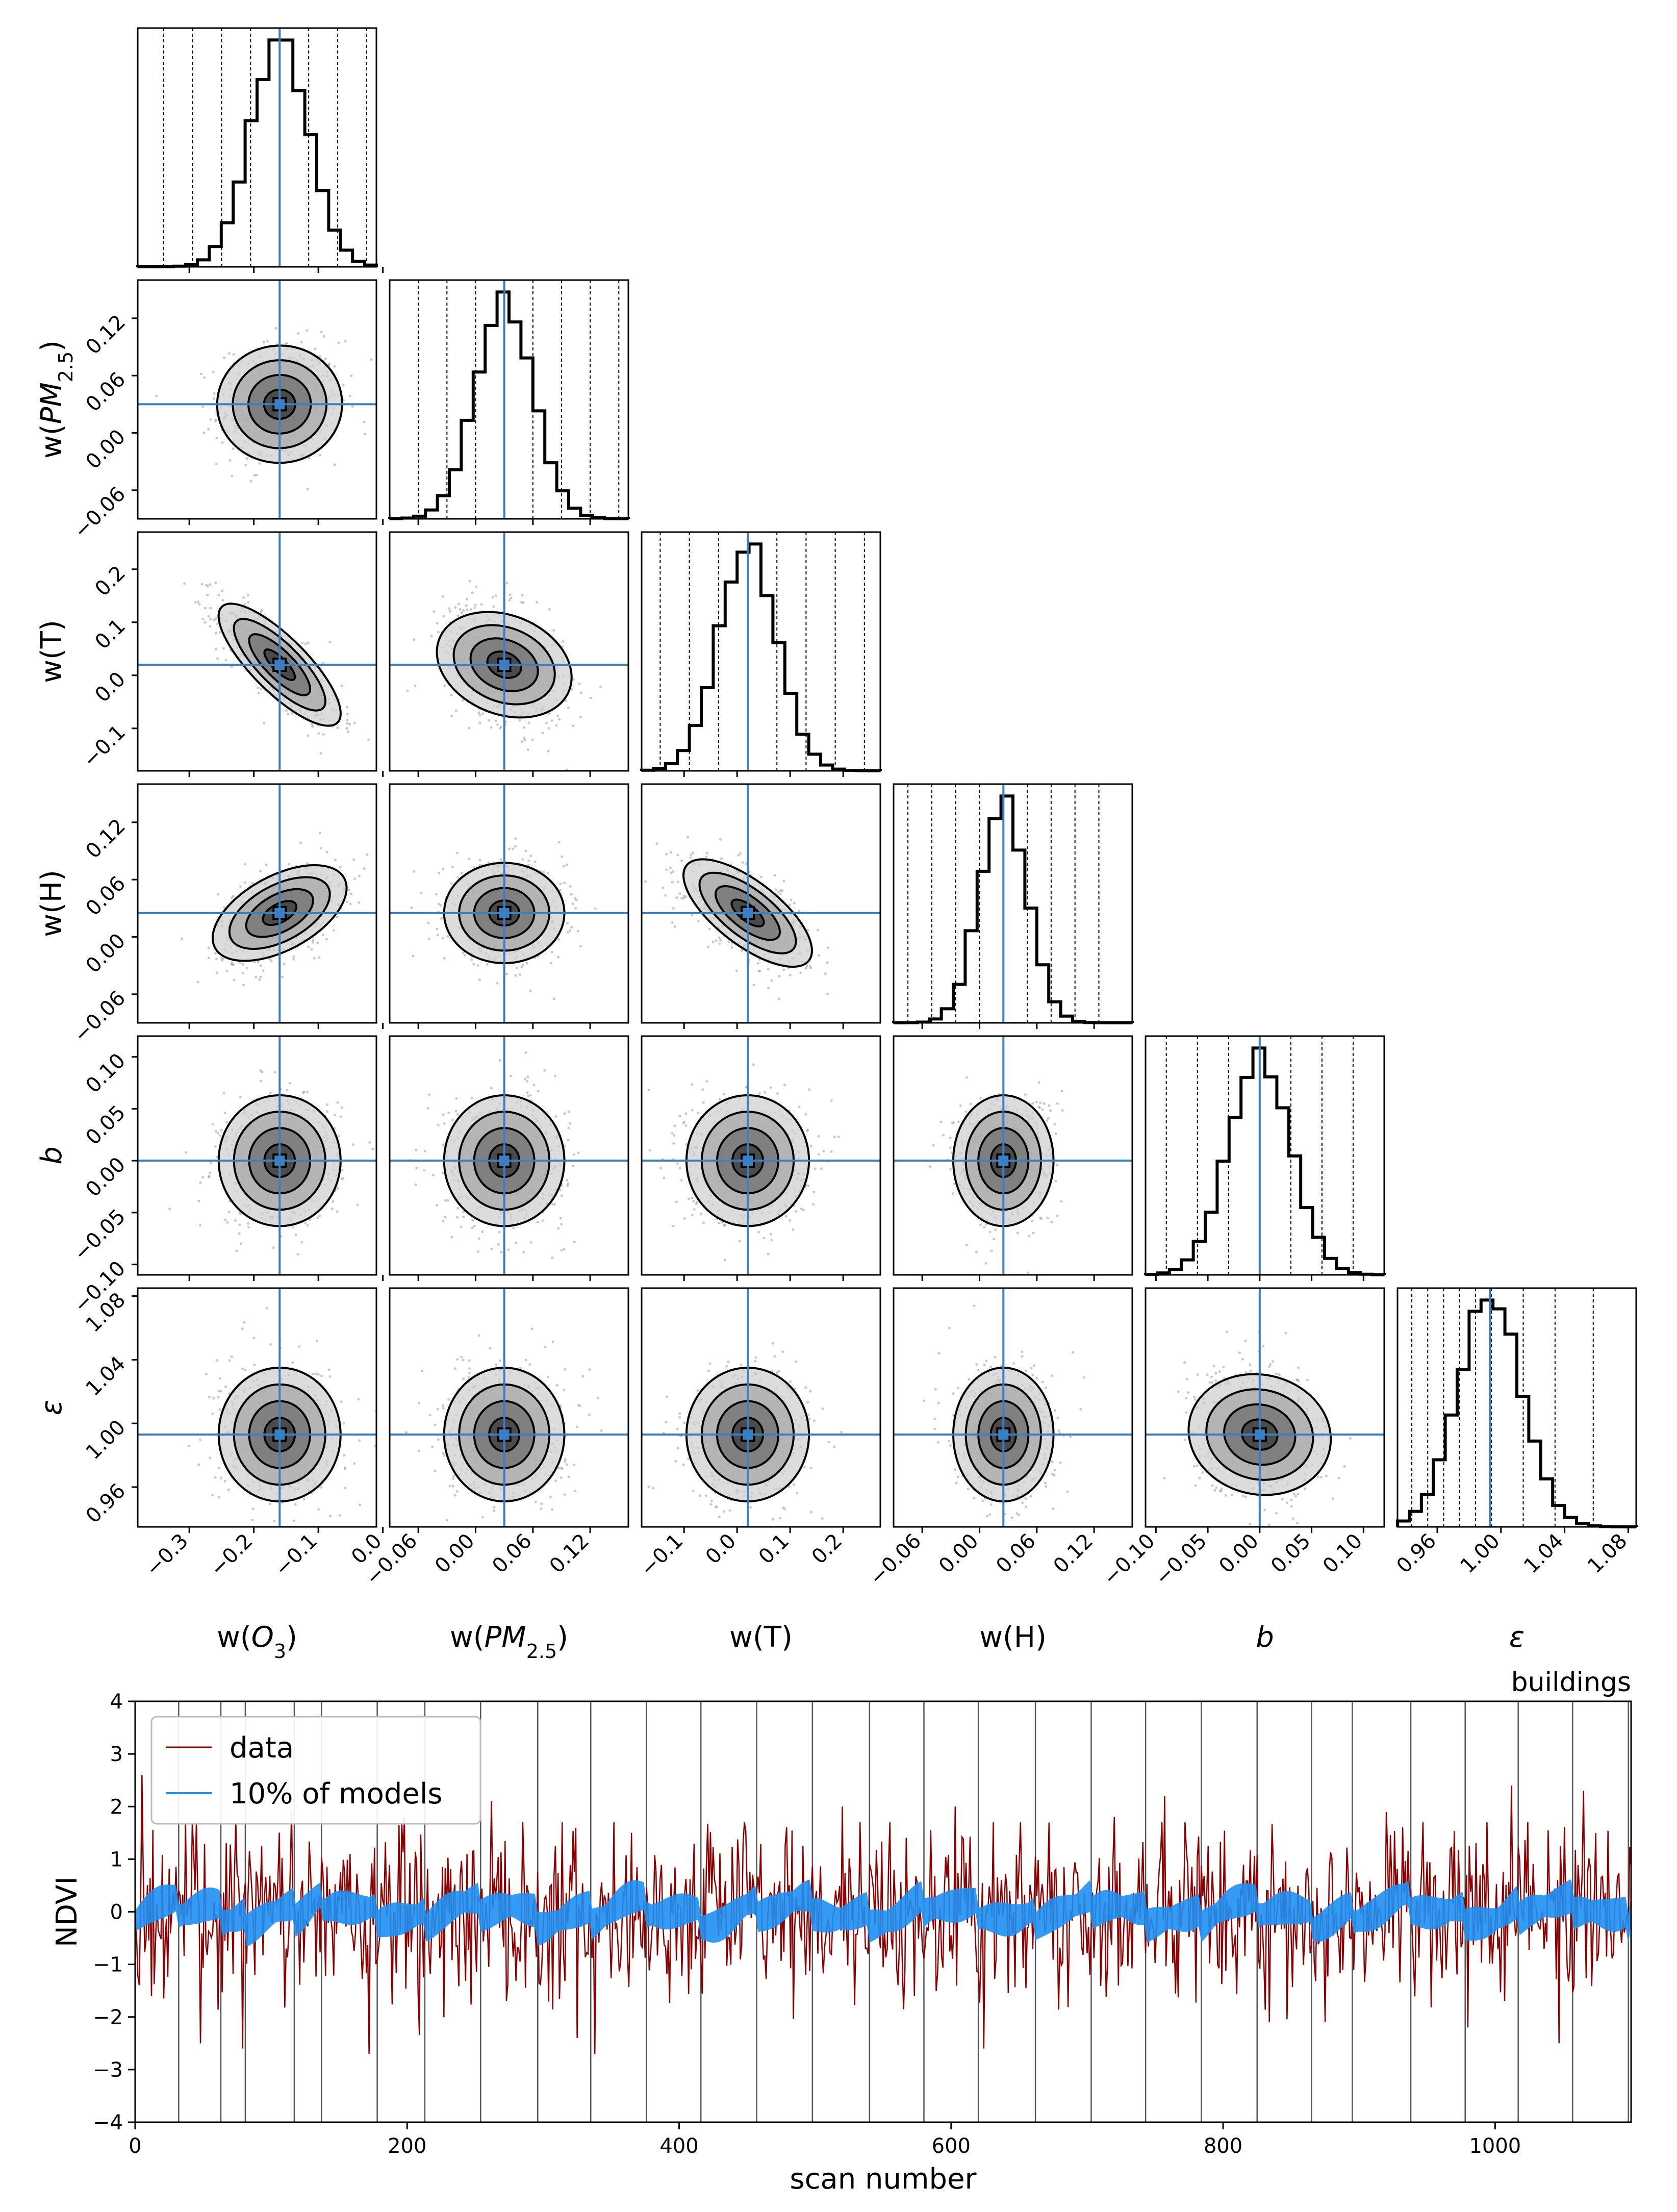  What do you see at coordinates (226, 1176) in the screenshot?
I see `scatter-panel-b-vs-wO3: −0.10−0.050.000.050.10` at bounding box center [226, 1176].